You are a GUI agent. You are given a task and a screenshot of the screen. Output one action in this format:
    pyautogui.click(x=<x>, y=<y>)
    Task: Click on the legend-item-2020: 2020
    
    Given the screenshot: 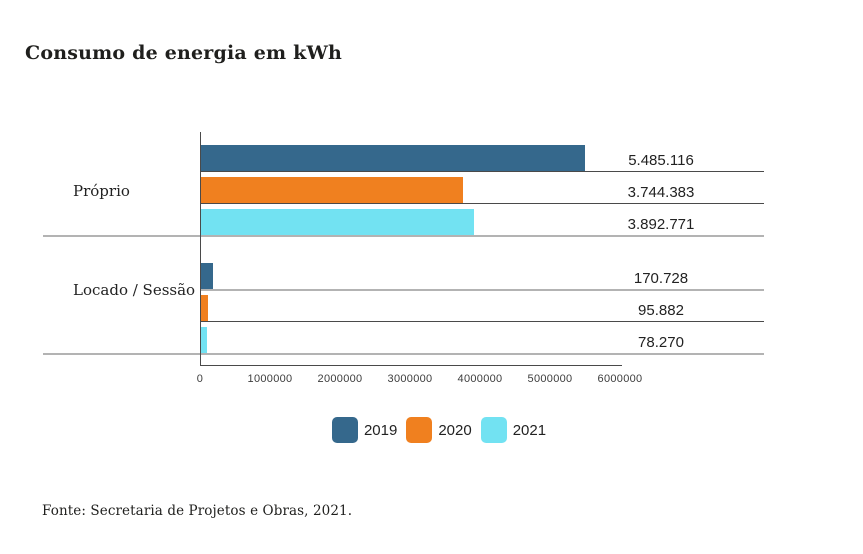 What is the action you would take?
    pyautogui.click(x=439, y=430)
    